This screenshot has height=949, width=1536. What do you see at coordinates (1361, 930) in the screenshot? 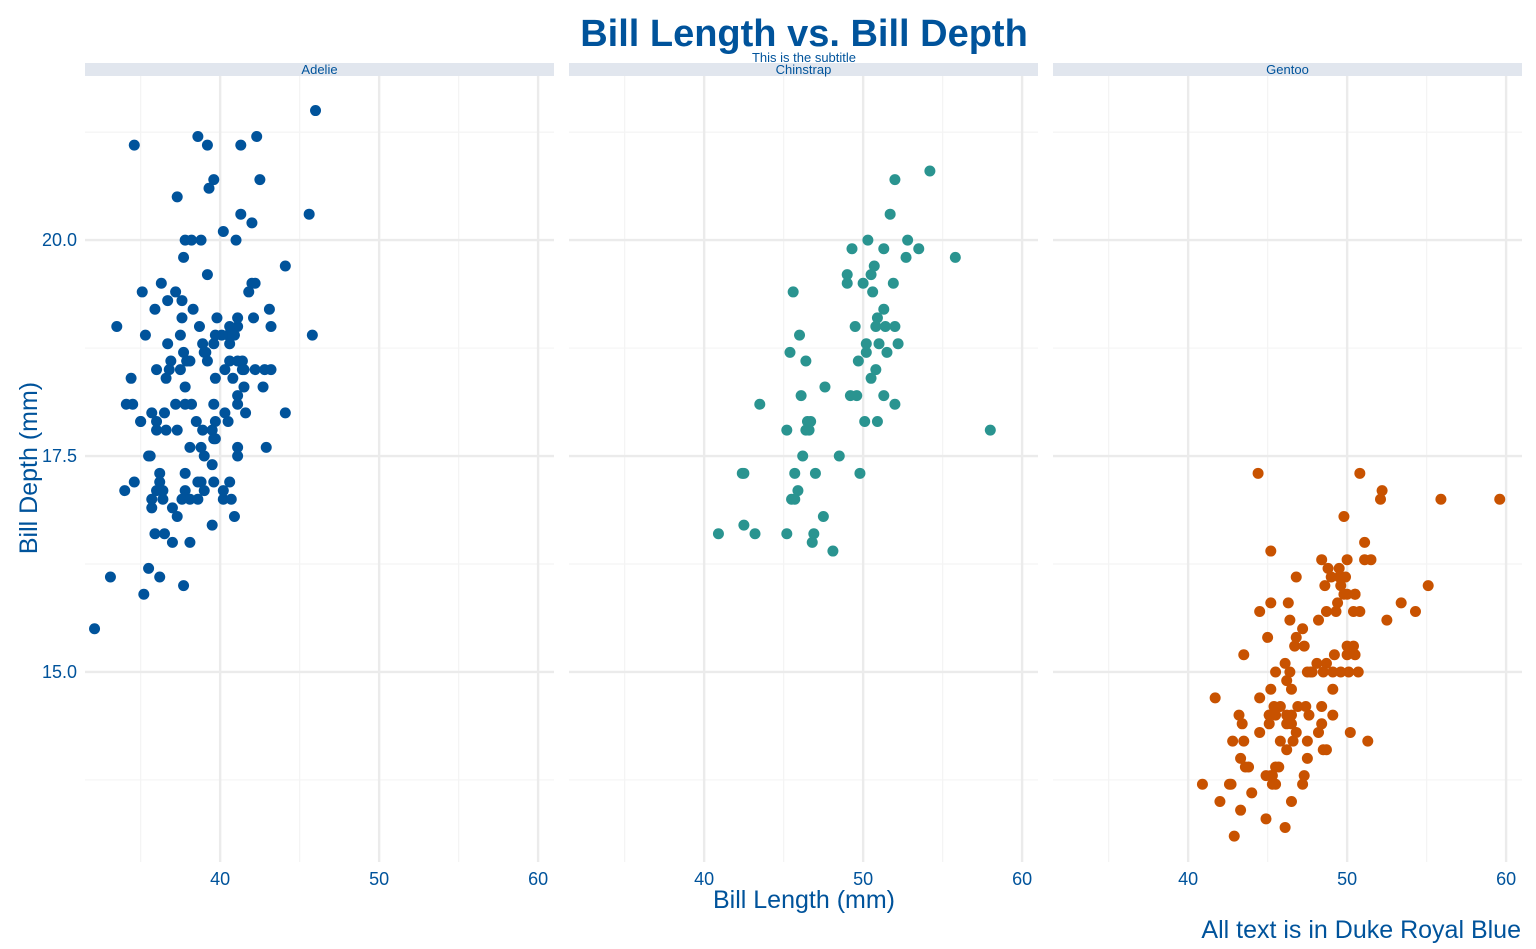
I see `chart-caption: All text is in Duke Royal Blue` at bounding box center [1361, 930].